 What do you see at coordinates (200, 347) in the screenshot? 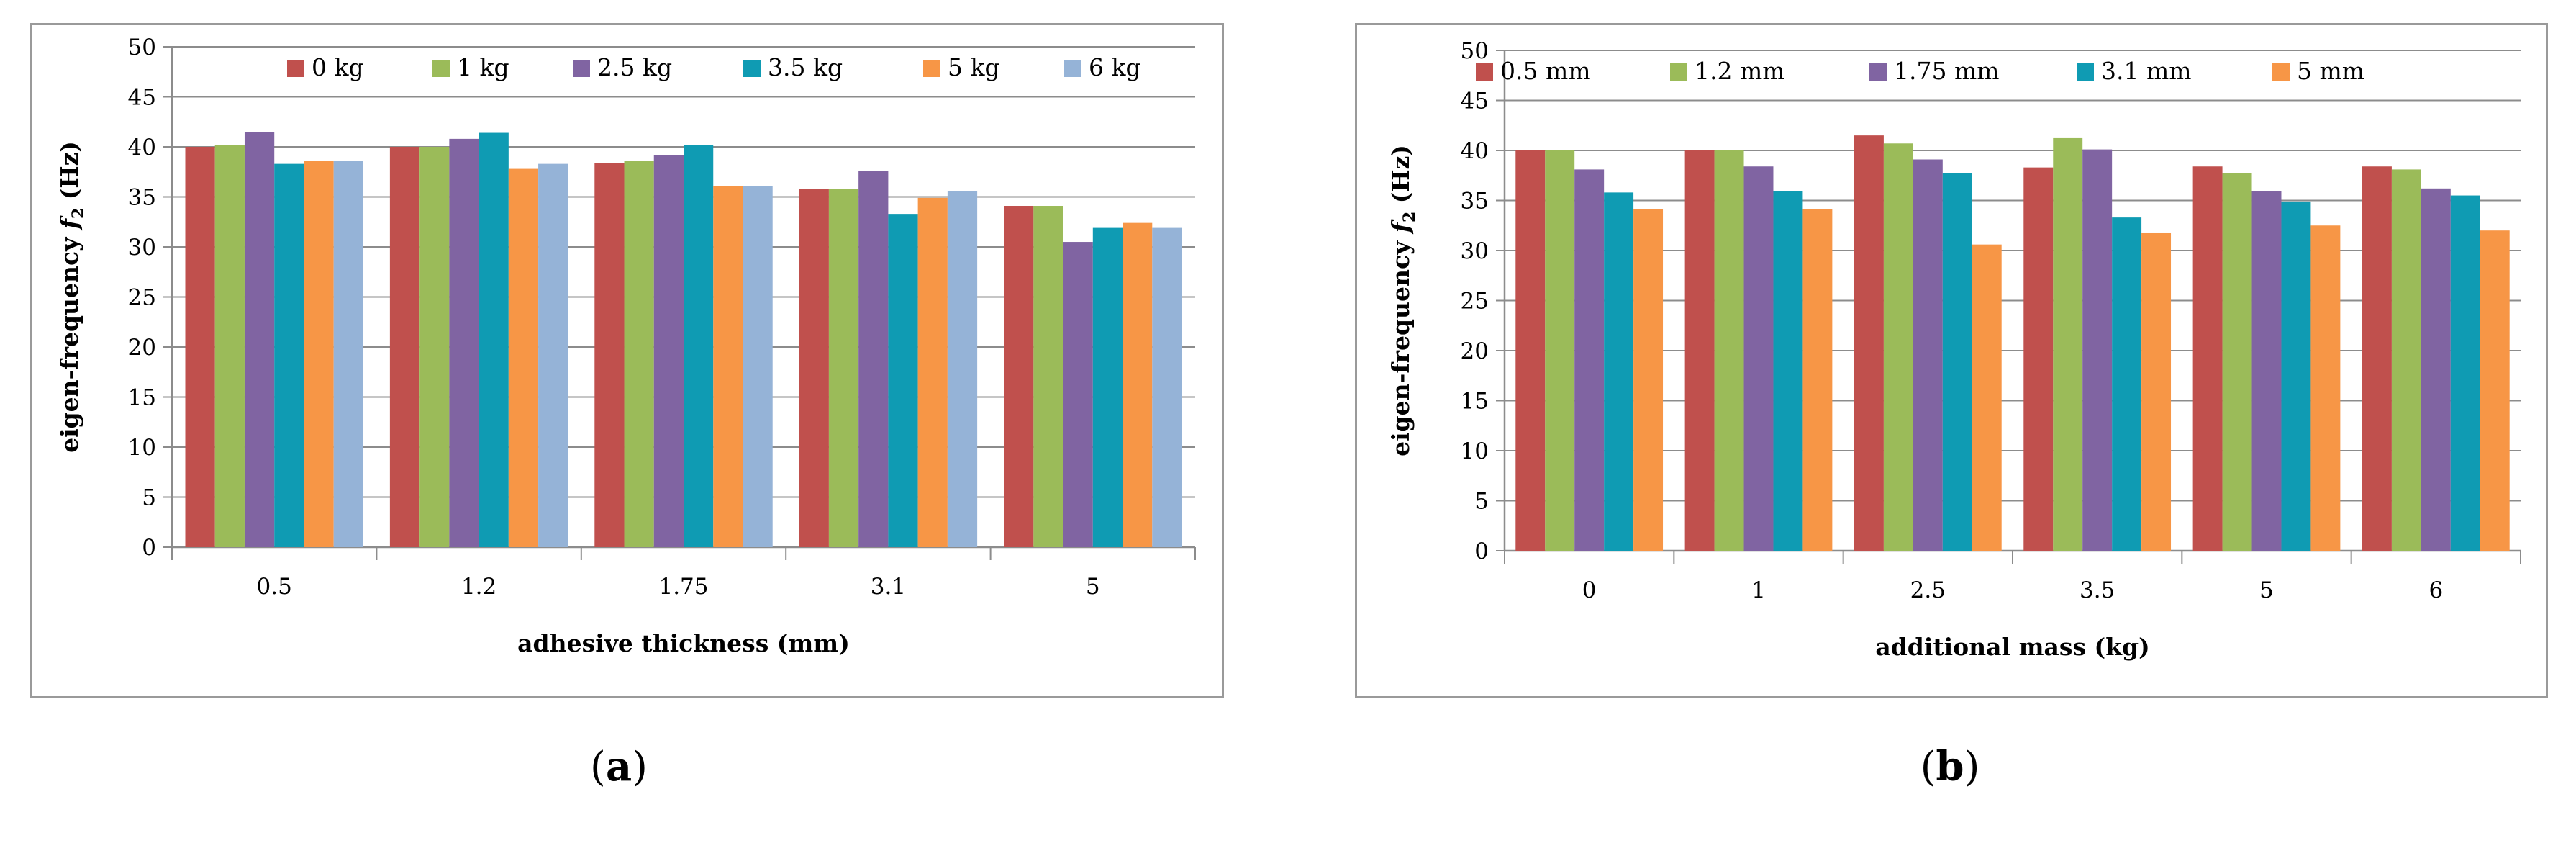
I see `bar-a-0.5-0kg` at bounding box center [200, 347].